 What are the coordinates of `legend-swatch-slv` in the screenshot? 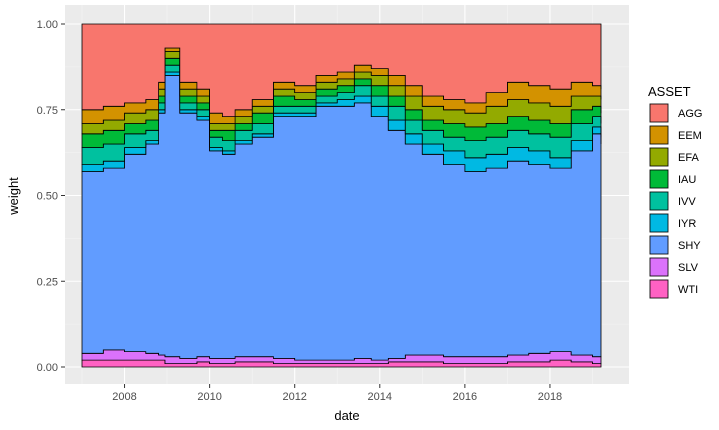 It's located at (659, 267).